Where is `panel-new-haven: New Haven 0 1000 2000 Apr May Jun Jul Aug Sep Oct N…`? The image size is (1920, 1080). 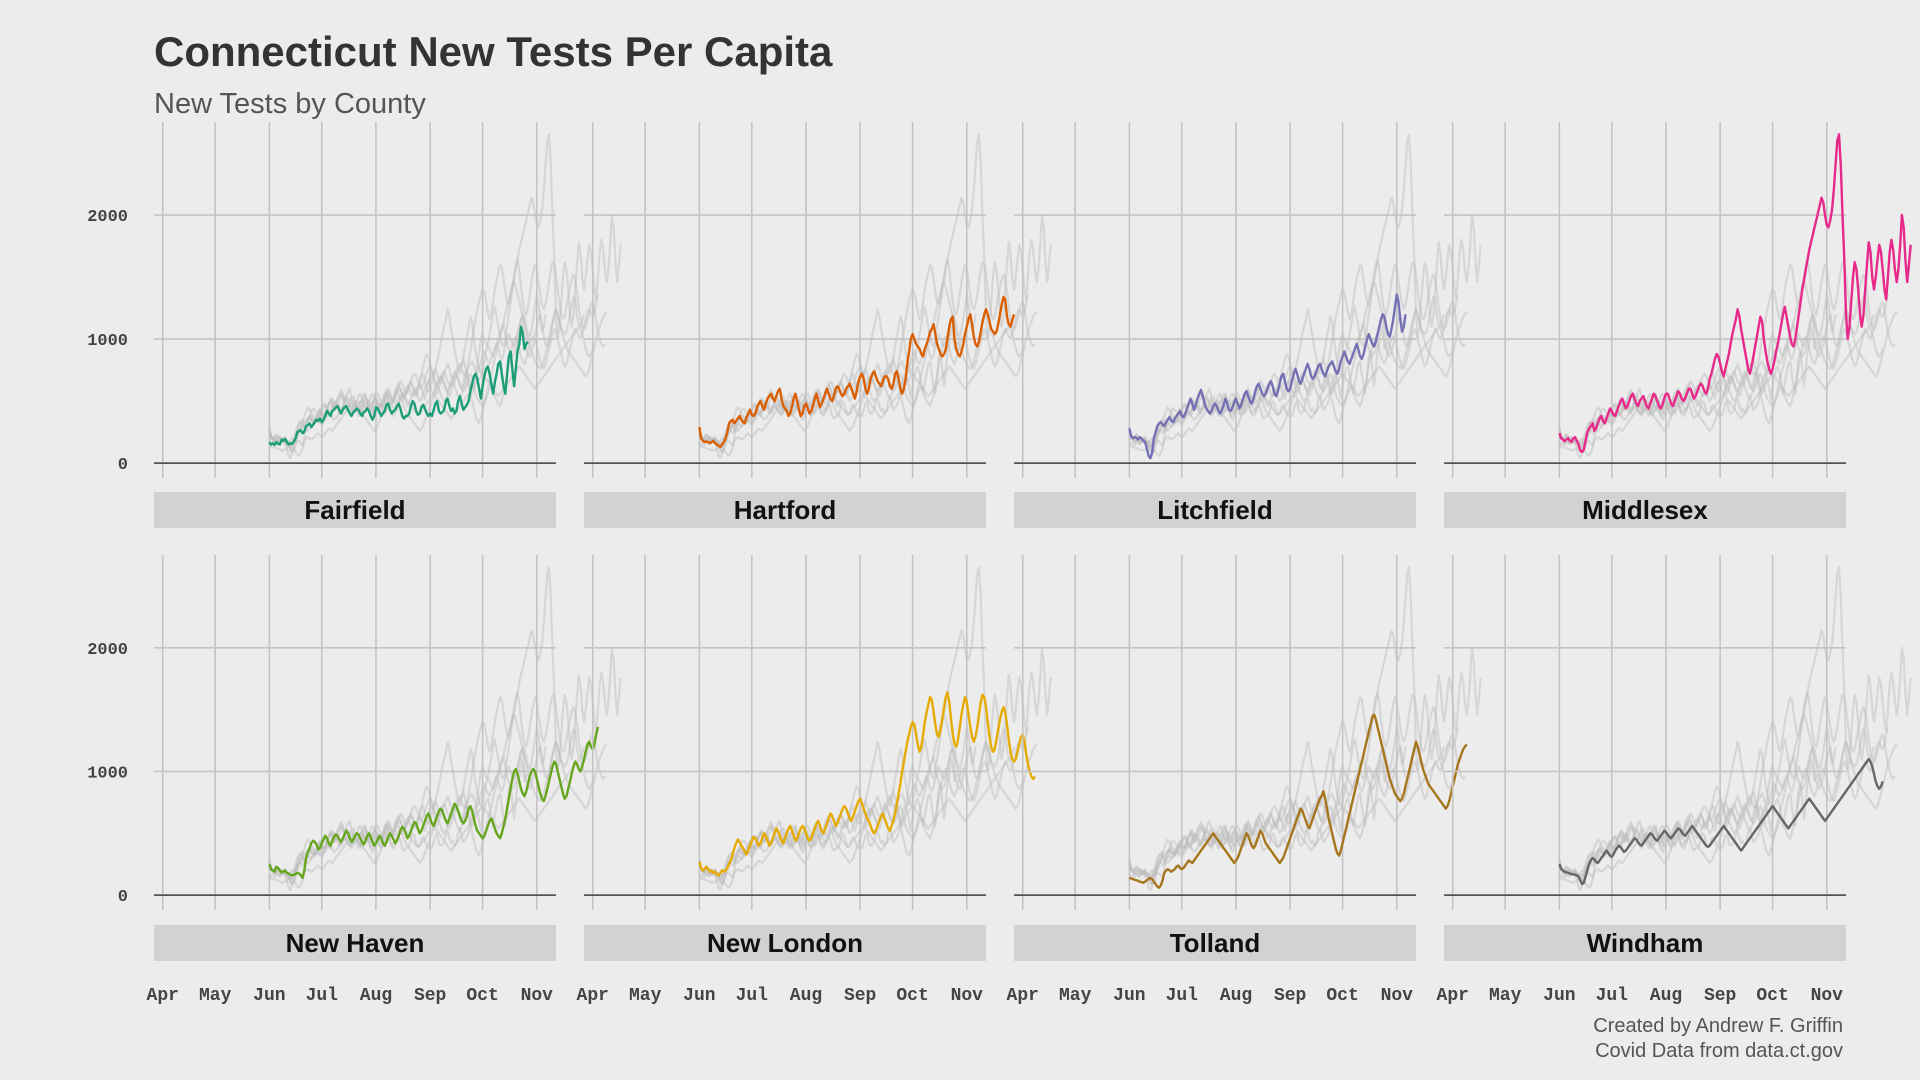
panel-new-haven: New Haven 0 1000 2000 Apr May Jun Jul Aug Sep Oct N… is located at coordinates (354, 780).